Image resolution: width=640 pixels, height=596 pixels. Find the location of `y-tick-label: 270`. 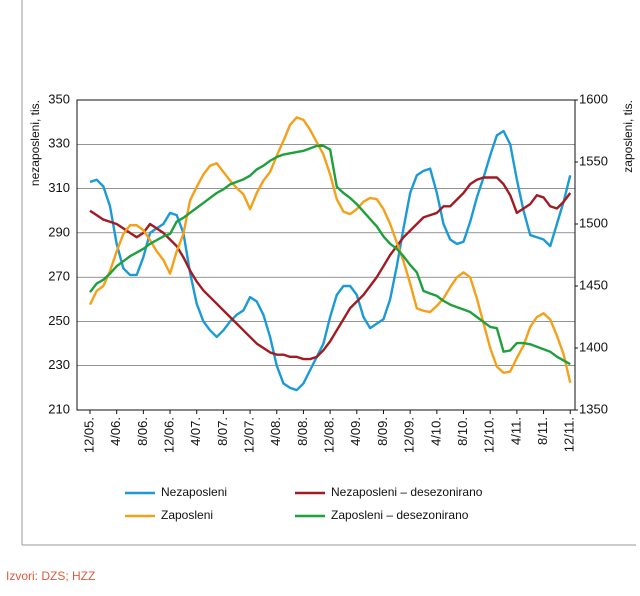

y-tick-label: 270 is located at coordinates (59, 276).